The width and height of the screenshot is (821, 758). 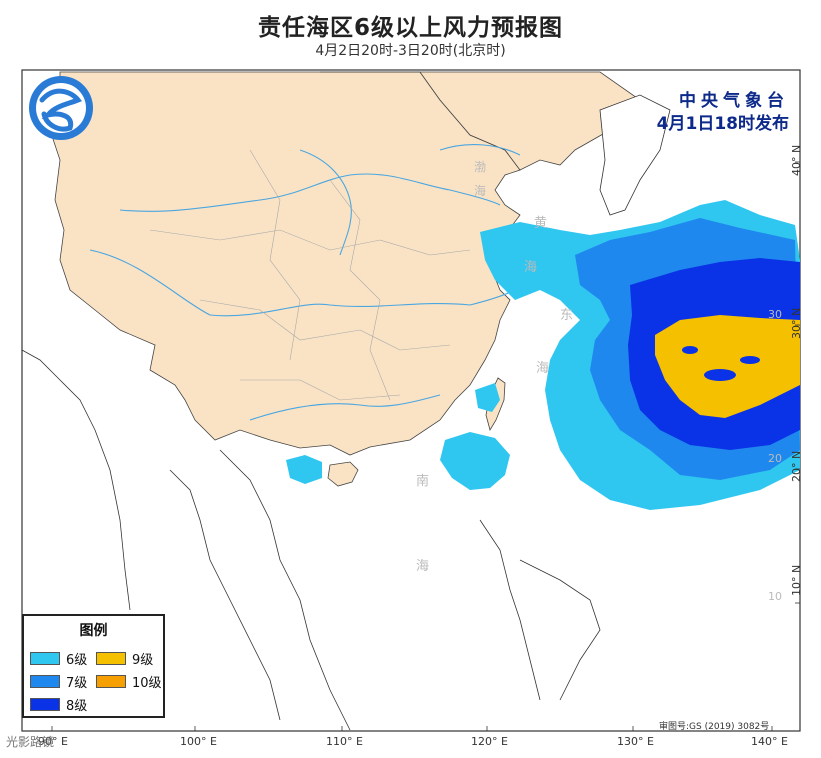 What do you see at coordinates (531, 267) in the screenshot?
I see `sea-label-huang-2: 海` at bounding box center [531, 267].